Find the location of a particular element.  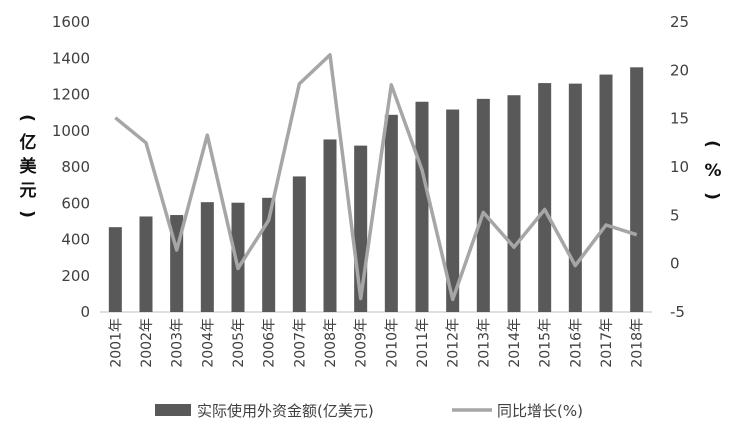

x-tick-label: 2003年 is located at coordinates (178, 343).